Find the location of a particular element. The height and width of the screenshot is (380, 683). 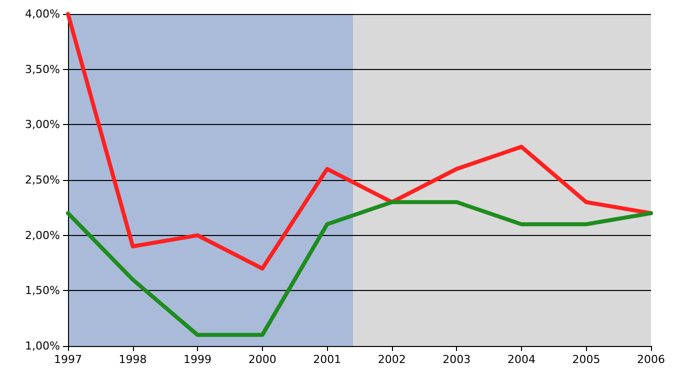

y-tick-label: 4,00% is located at coordinates (42, 14).